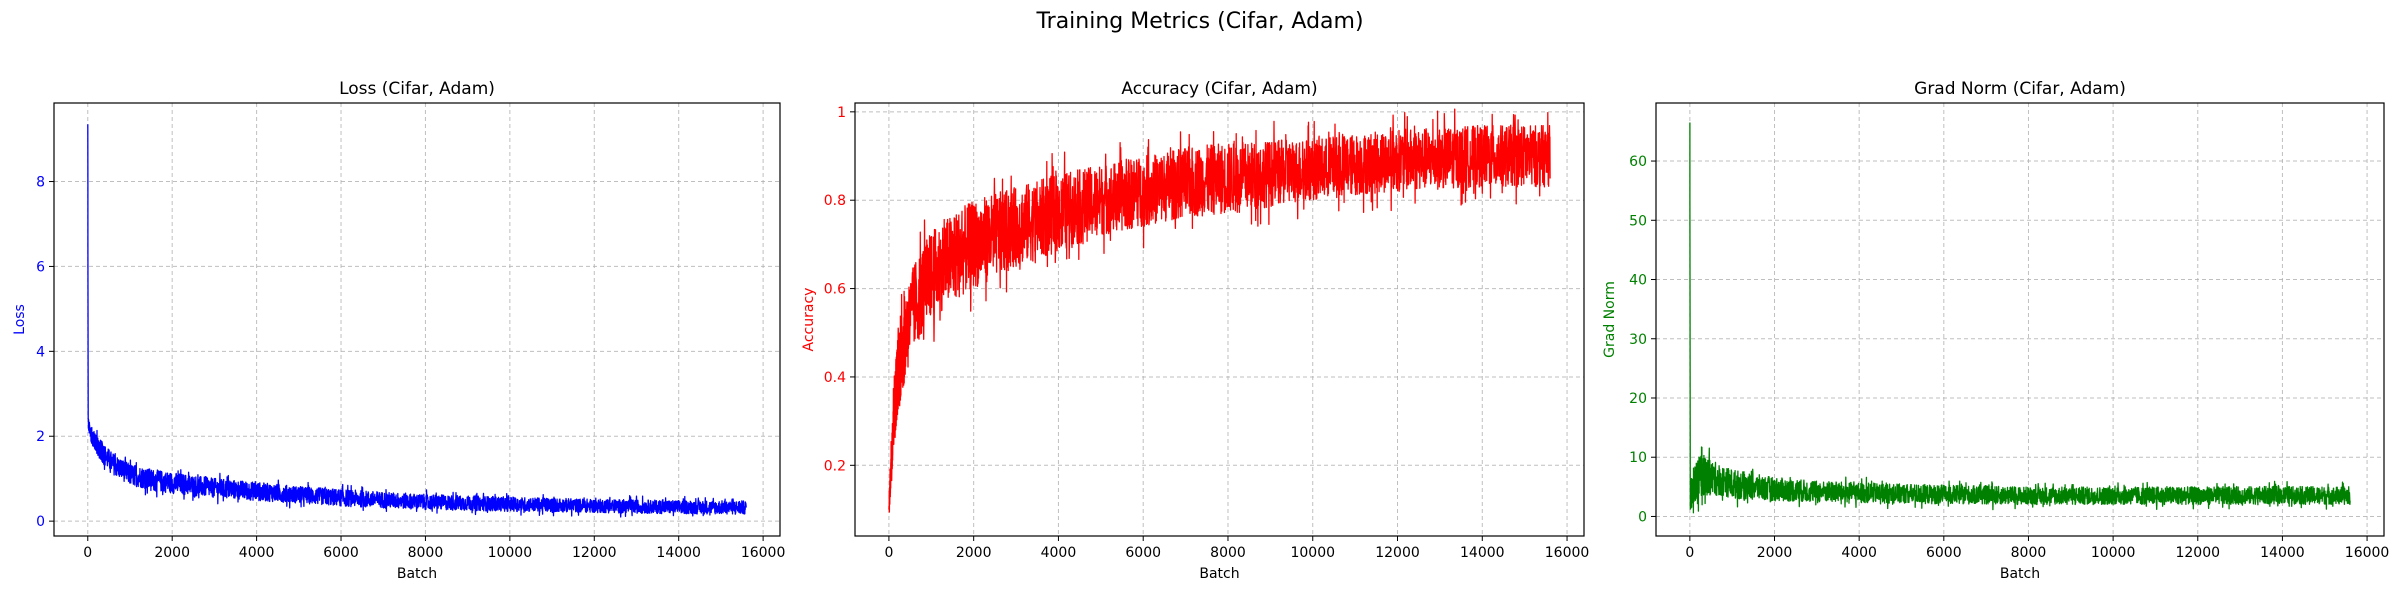 The height and width of the screenshot is (600, 2400). Describe the element at coordinates (1638, 221) in the screenshot. I see `y-tick-label: 50` at that location.